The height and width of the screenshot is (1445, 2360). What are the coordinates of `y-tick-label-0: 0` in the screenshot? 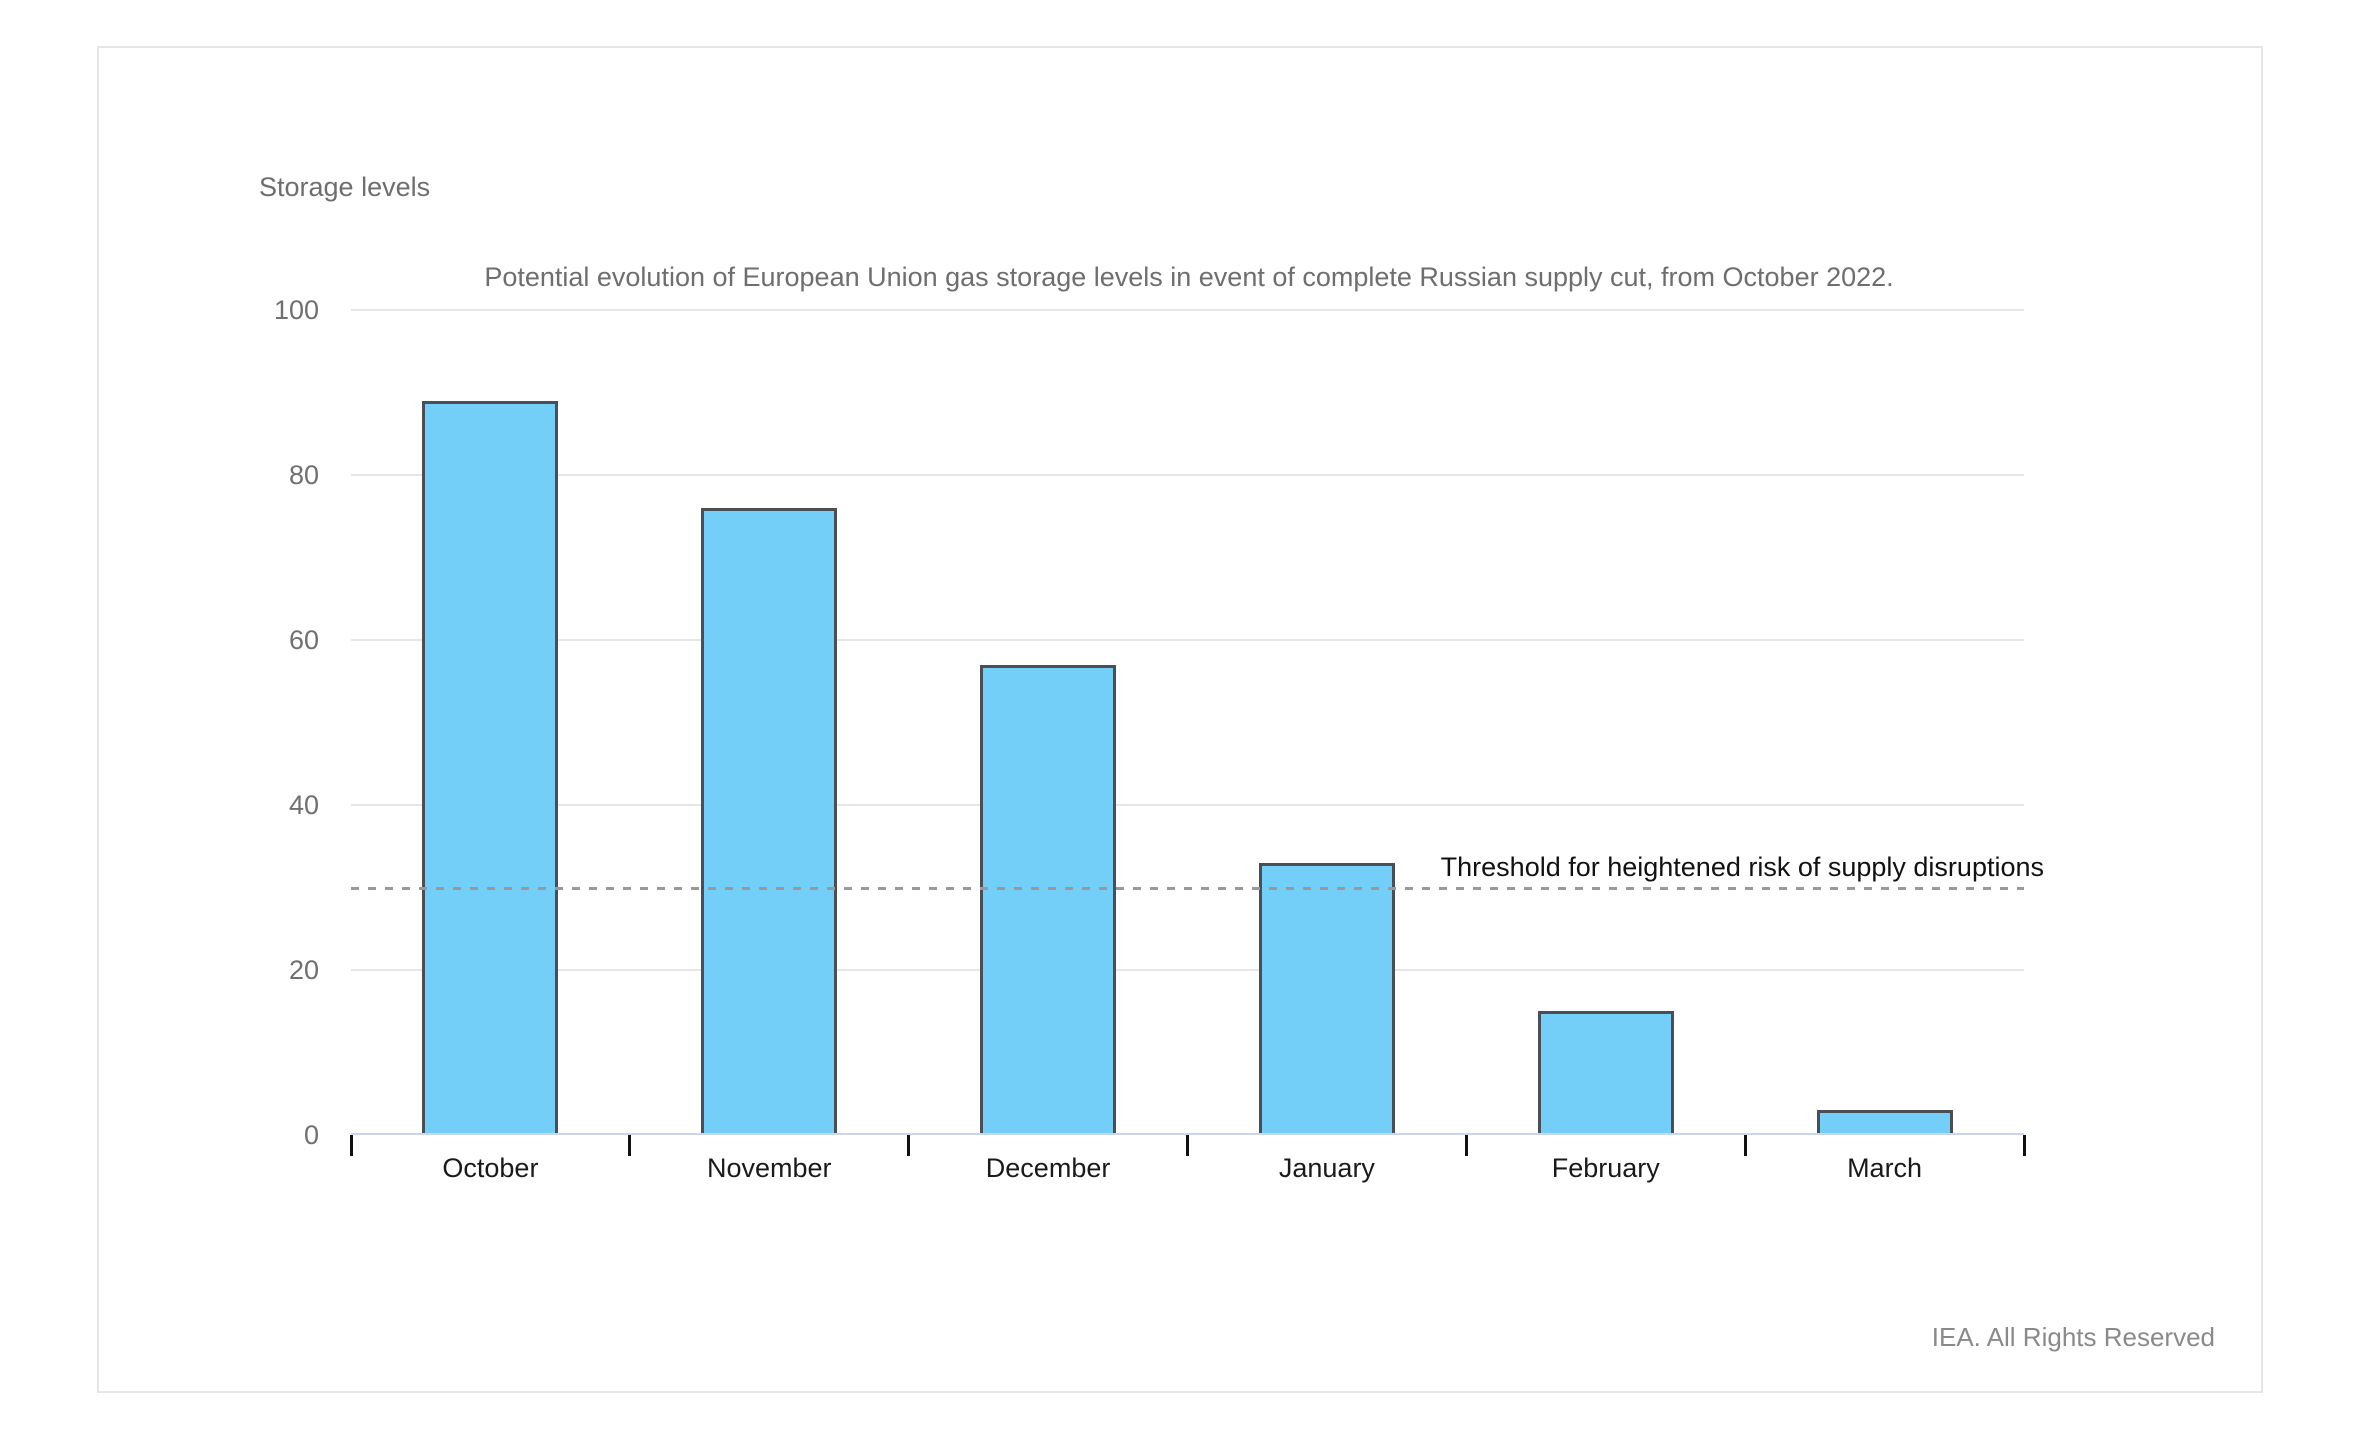 It's located at (311, 1135).